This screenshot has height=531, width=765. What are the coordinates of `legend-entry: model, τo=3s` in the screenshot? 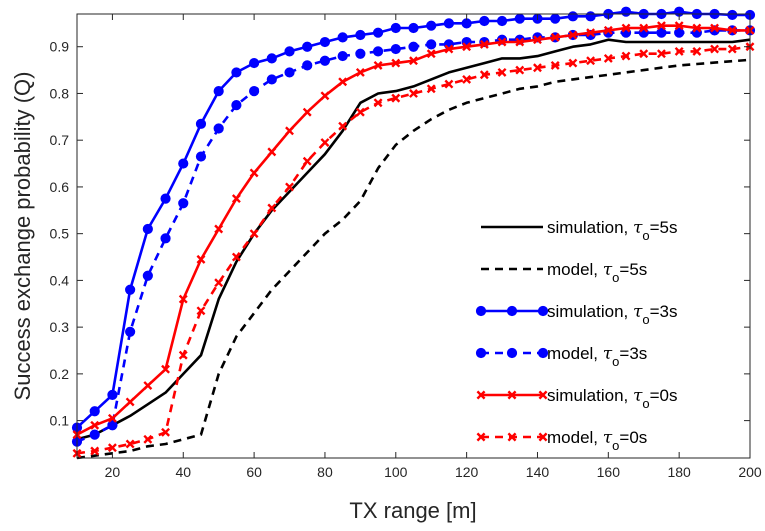 It's located at (561, 356).